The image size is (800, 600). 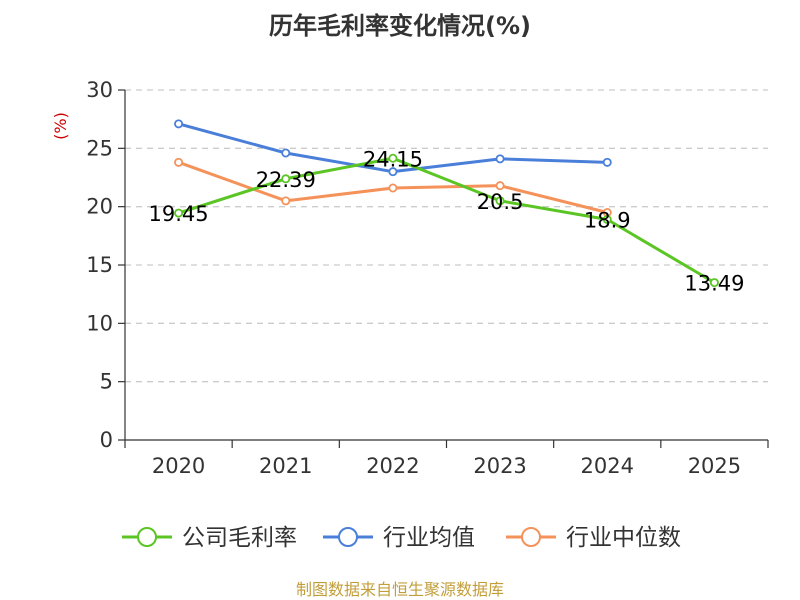 I want to click on source-note: 制图数据来自恒生聚源数据库, so click(x=400, y=589).